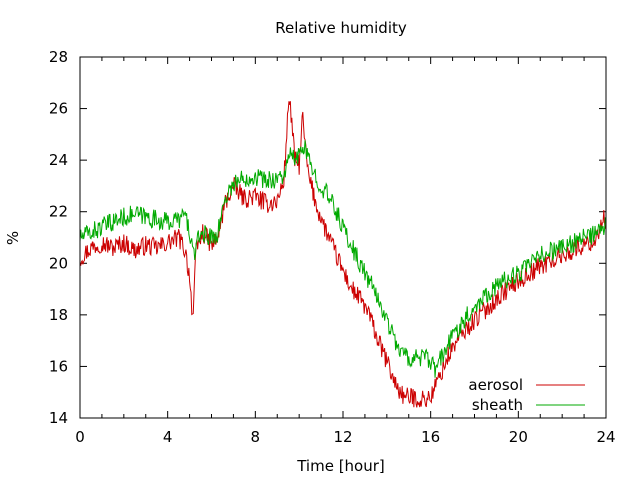 The width and height of the screenshot is (640, 480). Describe the element at coordinates (342, 437) in the screenshot. I see `x-tick-label: 12` at that location.